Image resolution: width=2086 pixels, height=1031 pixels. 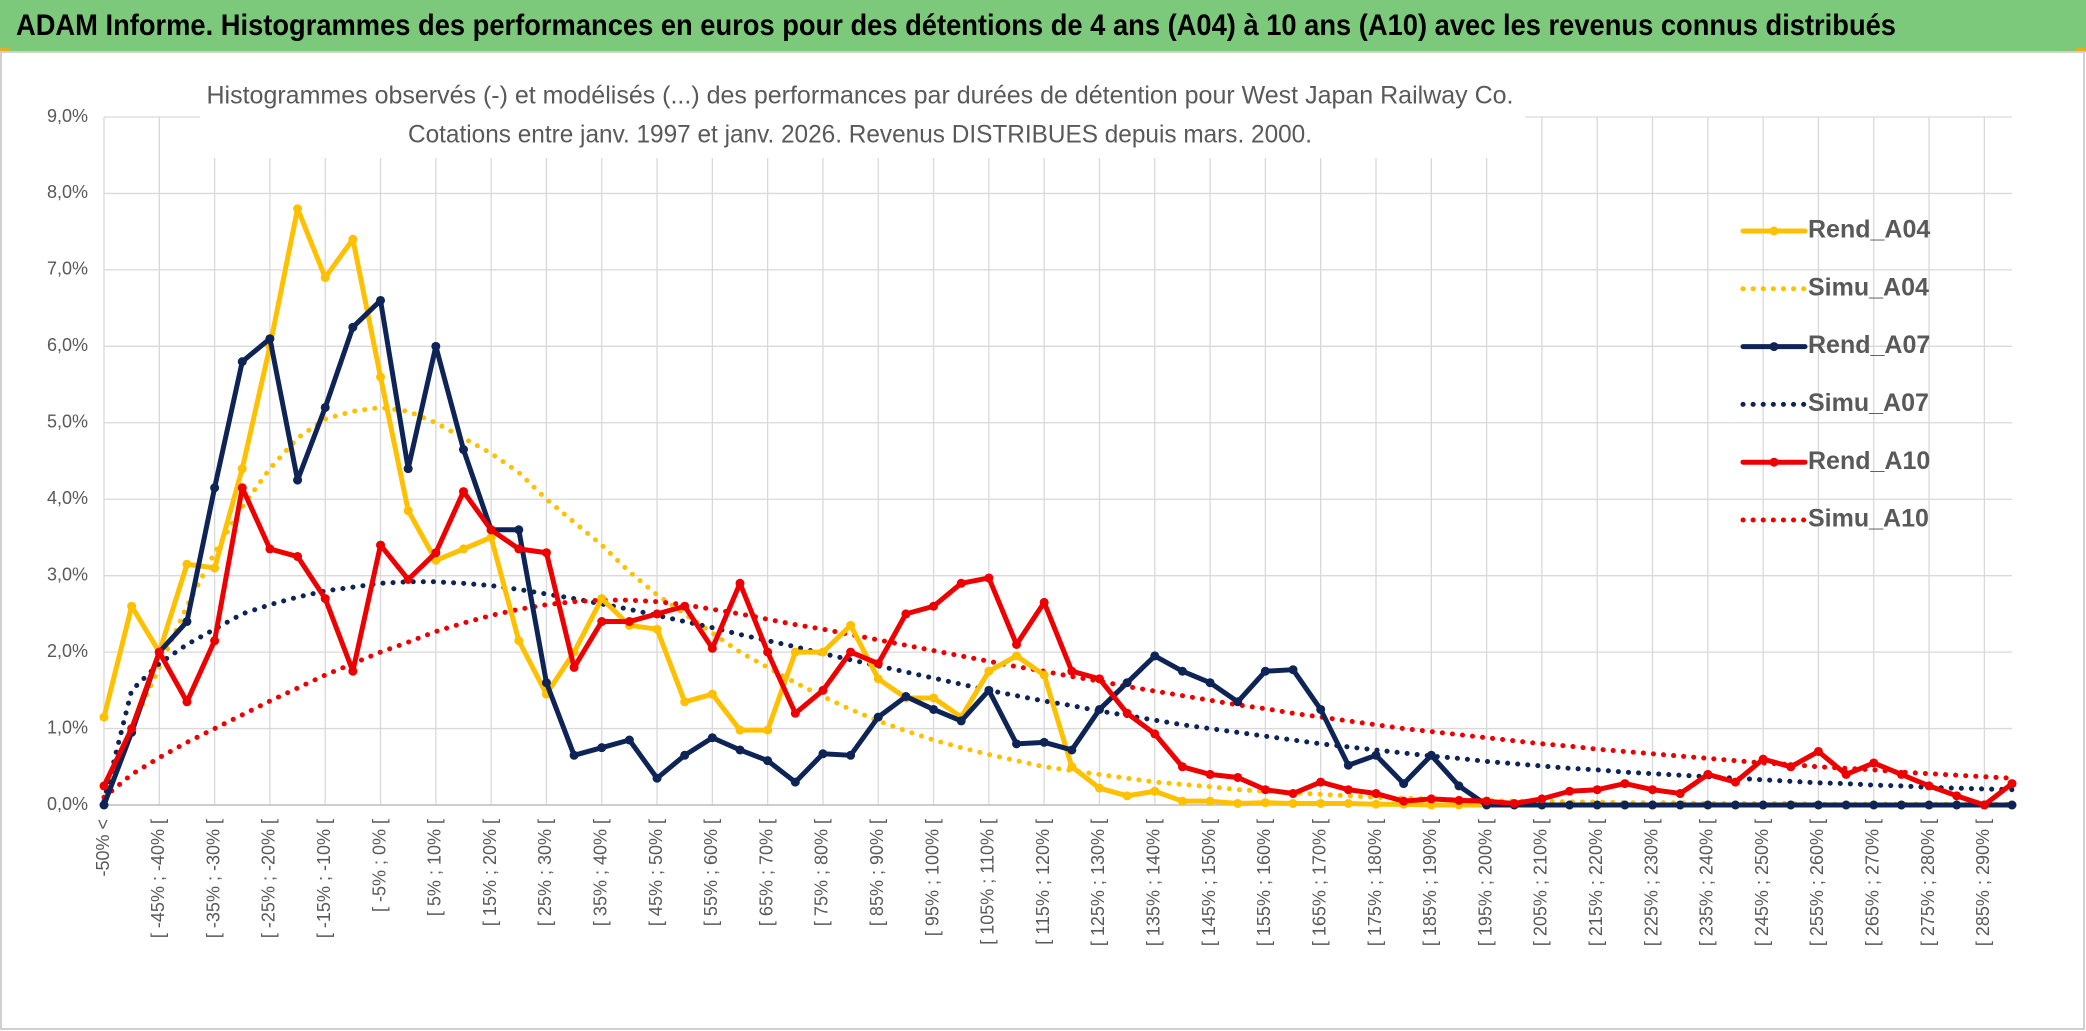 What do you see at coordinates (435, 867) in the screenshot?
I see `x-tick-label: [ 5% ; 10% [` at bounding box center [435, 867].